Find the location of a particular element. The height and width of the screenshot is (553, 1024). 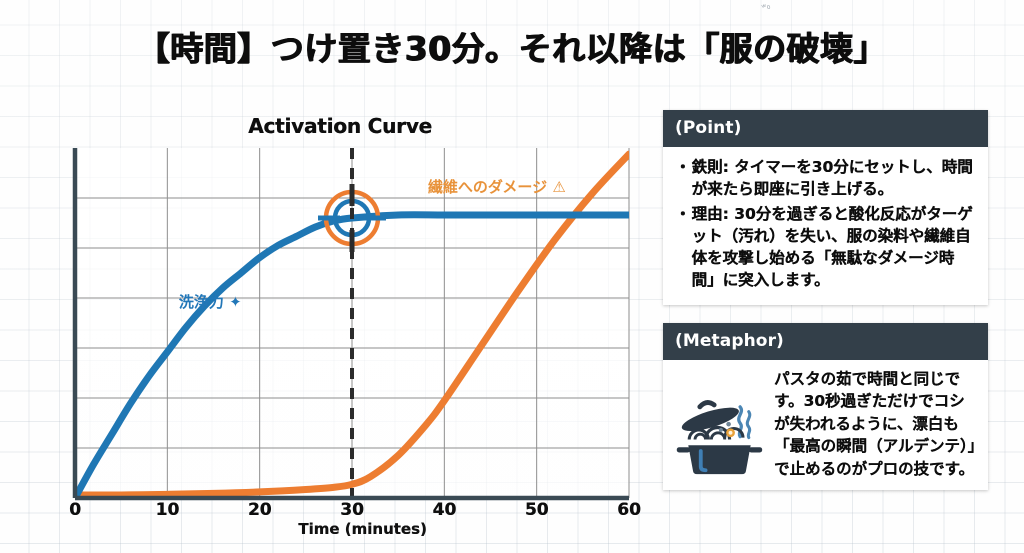

x-tick-60: 60 is located at coordinates (629, 510).